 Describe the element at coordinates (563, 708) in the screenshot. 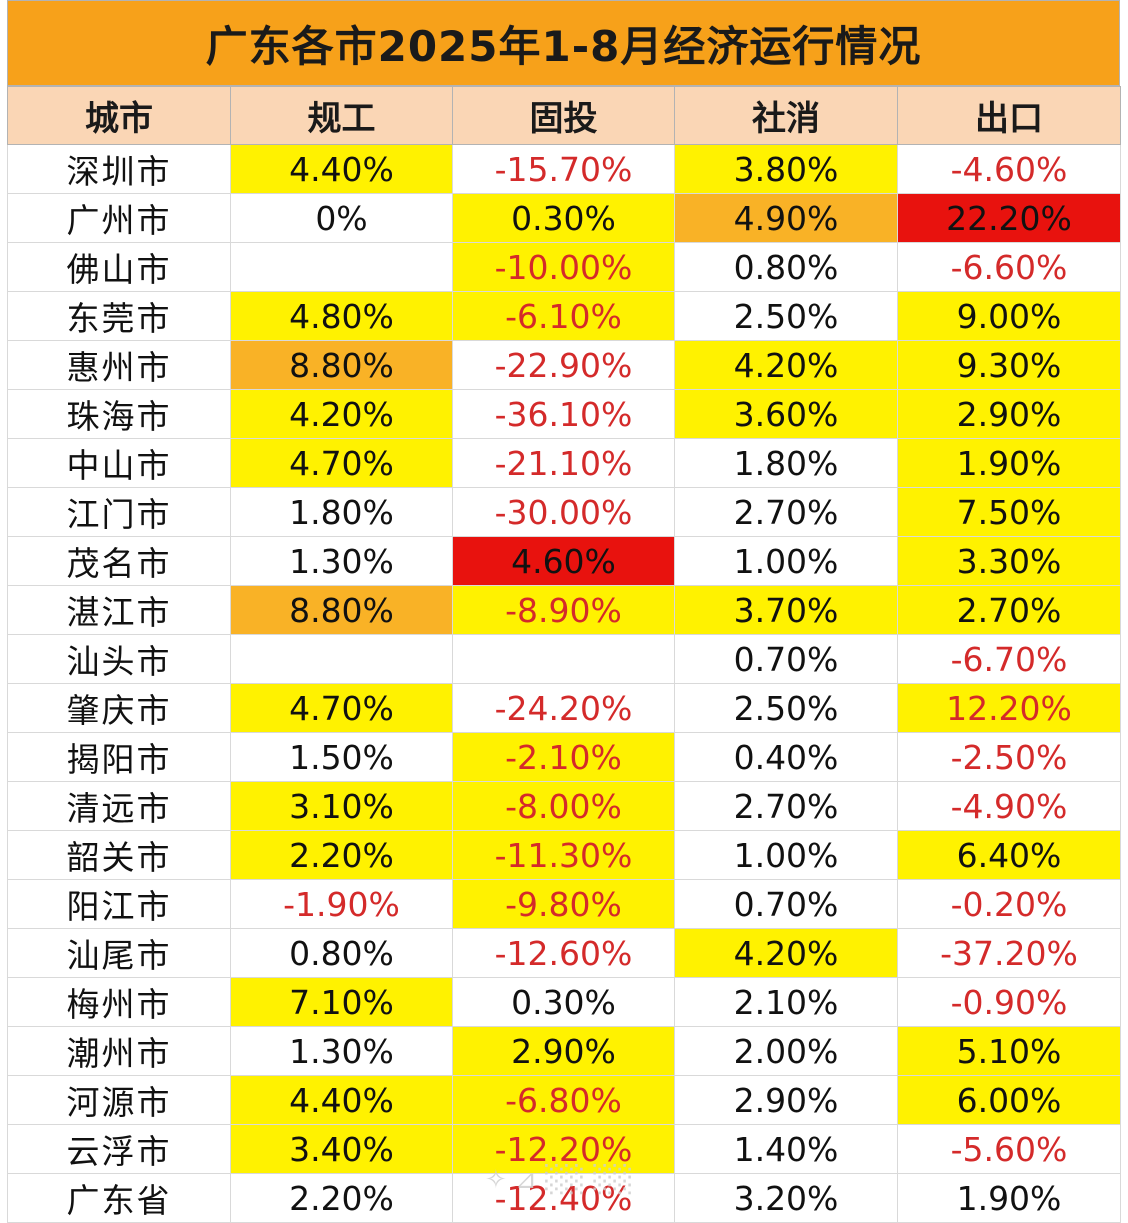

I see `investment-cell: -24.20%` at that location.